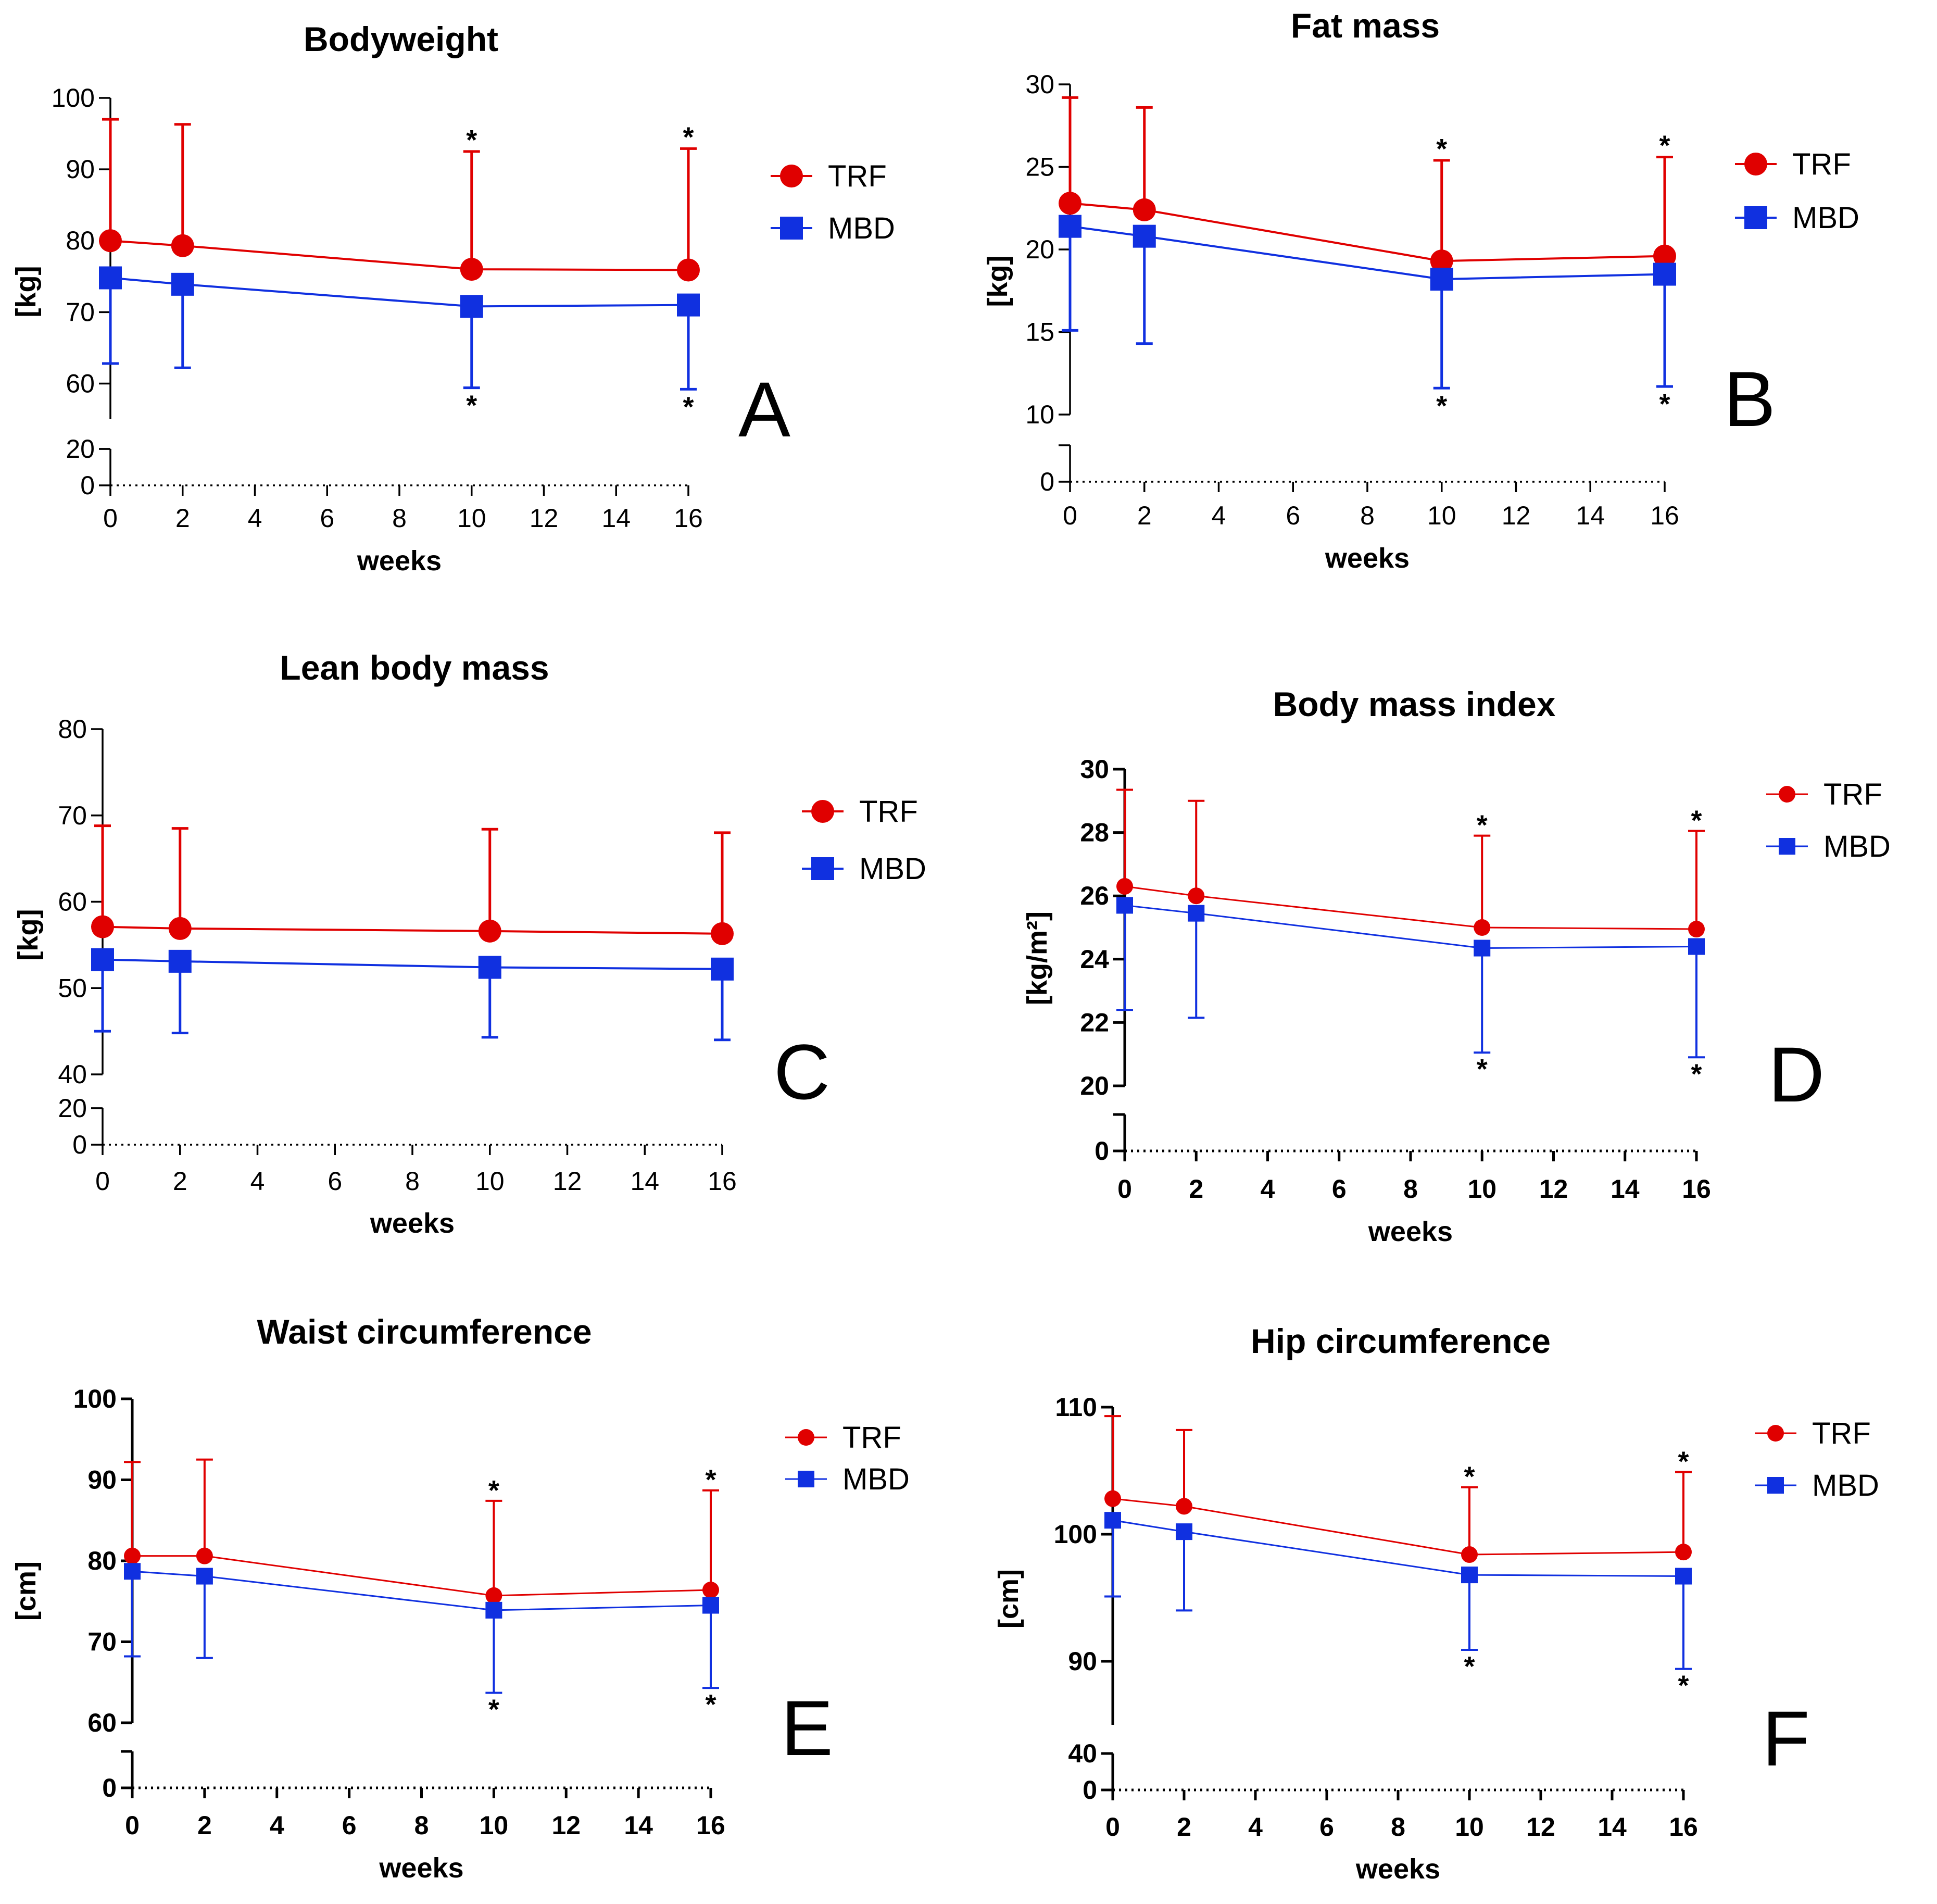 The height and width of the screenshot is (1904, 1937). Describe the element at coordinates (1415, 704) in the screenshot. I see `chart-title: Body mass index` at that location.